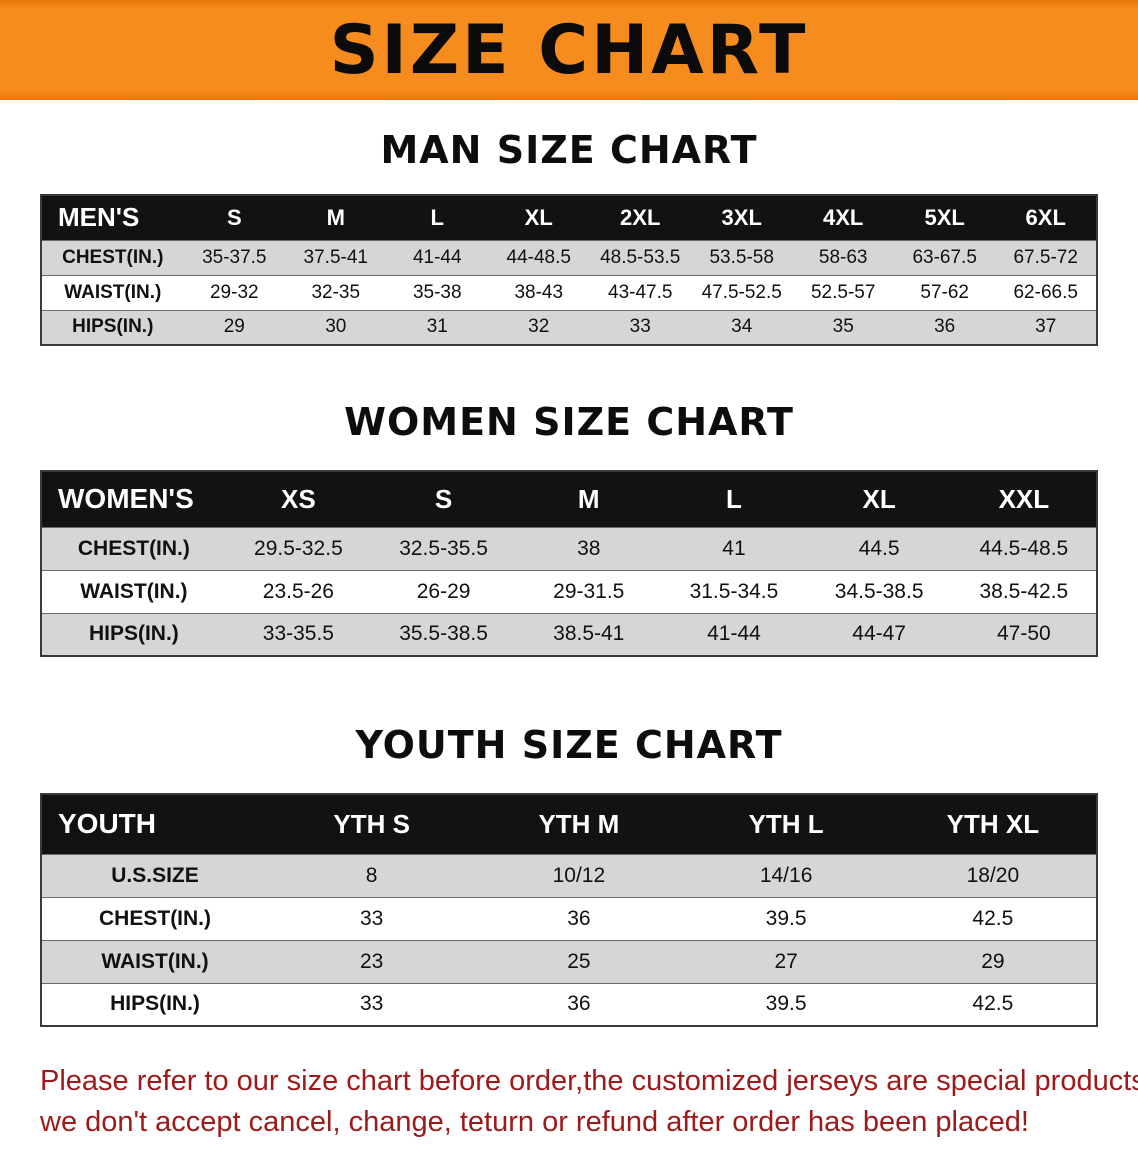  I want to click on size-value: 44-48.5, so click(538, 257).